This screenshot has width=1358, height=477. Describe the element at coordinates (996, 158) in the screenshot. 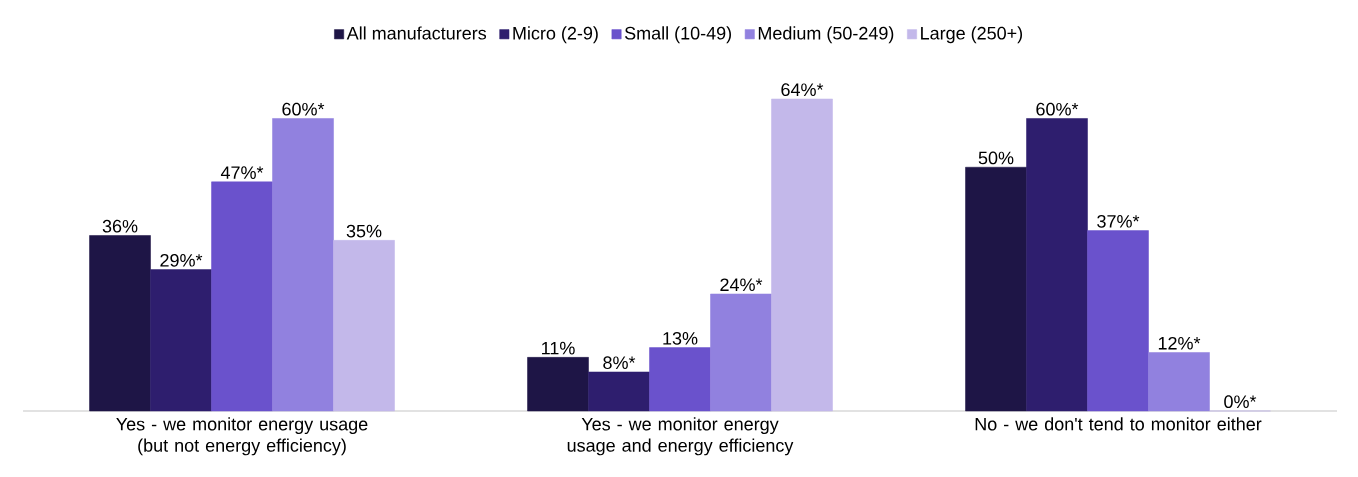

I see `data-label: 50%` at that location.